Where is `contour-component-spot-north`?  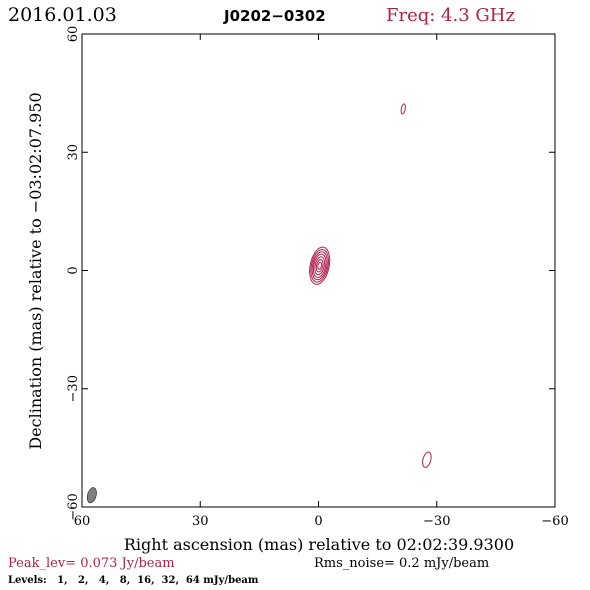 contour-component-spot-north is located at coordinates (403, 109).